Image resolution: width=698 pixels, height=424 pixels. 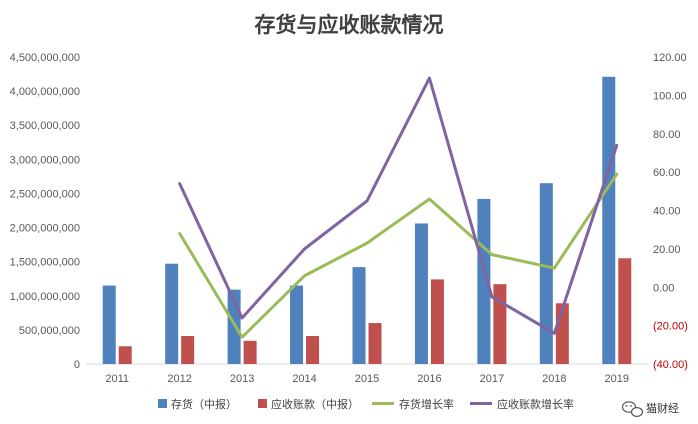 I want to click on legend-item-2: 存货增长率, so click(x=413, y=404).